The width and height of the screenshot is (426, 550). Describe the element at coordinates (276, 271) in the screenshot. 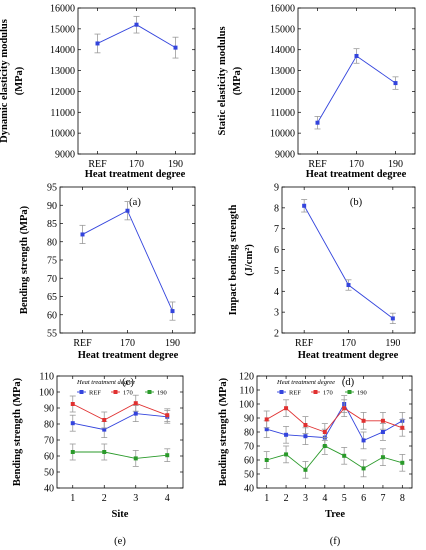

I see `y-tick-label: 5` at that location.